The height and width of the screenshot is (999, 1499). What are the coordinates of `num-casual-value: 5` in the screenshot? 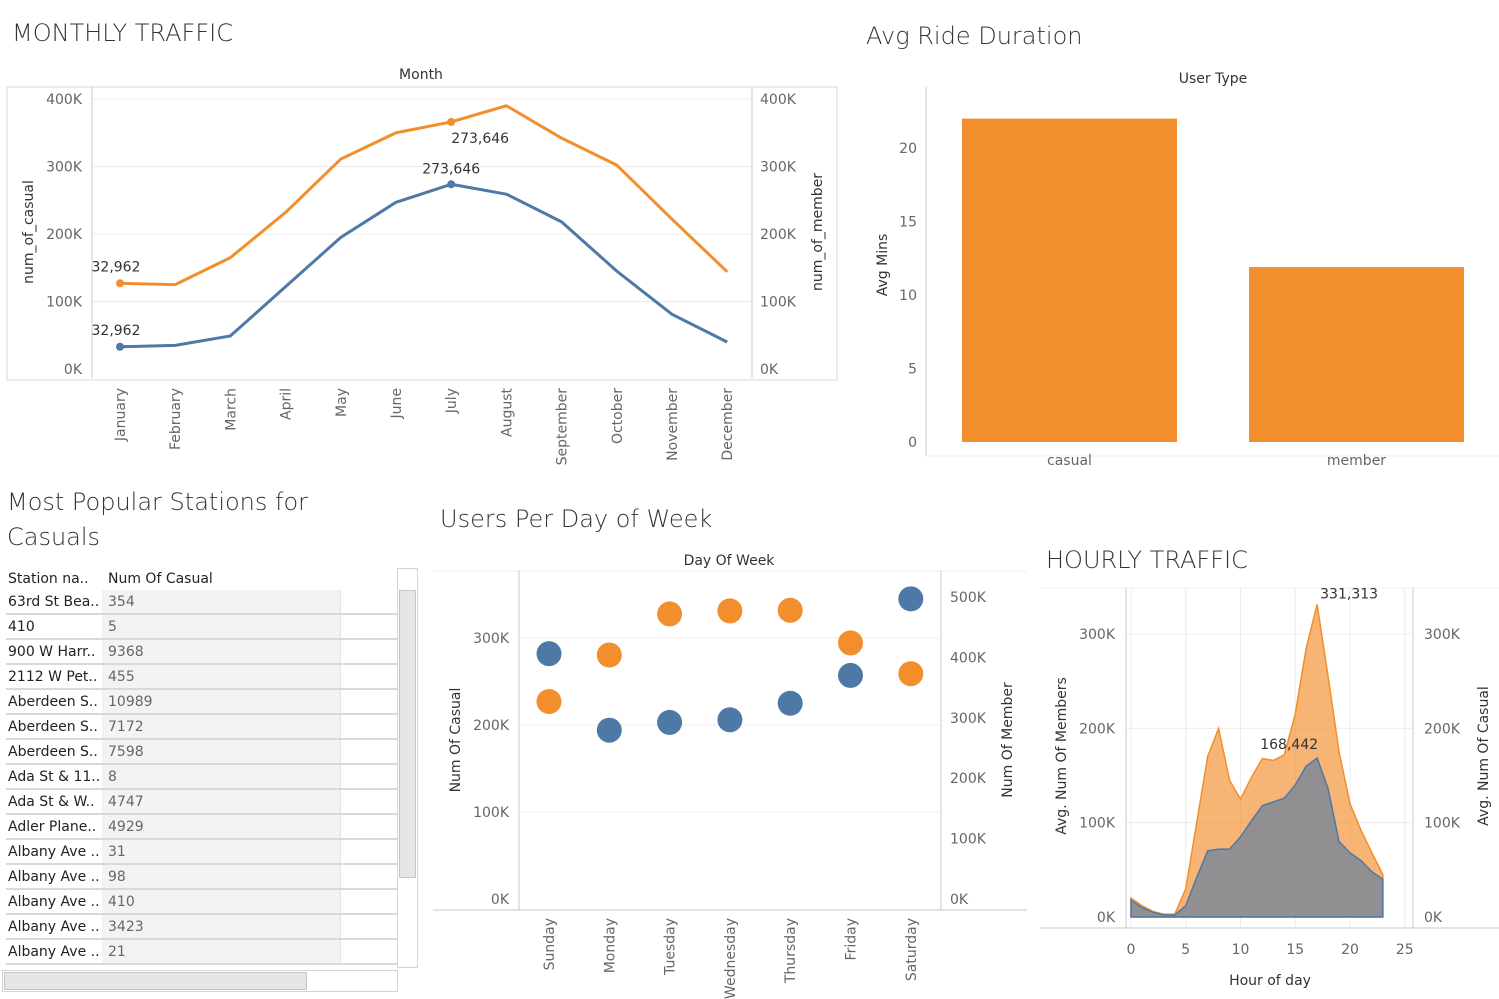 It's located at (112, 627).